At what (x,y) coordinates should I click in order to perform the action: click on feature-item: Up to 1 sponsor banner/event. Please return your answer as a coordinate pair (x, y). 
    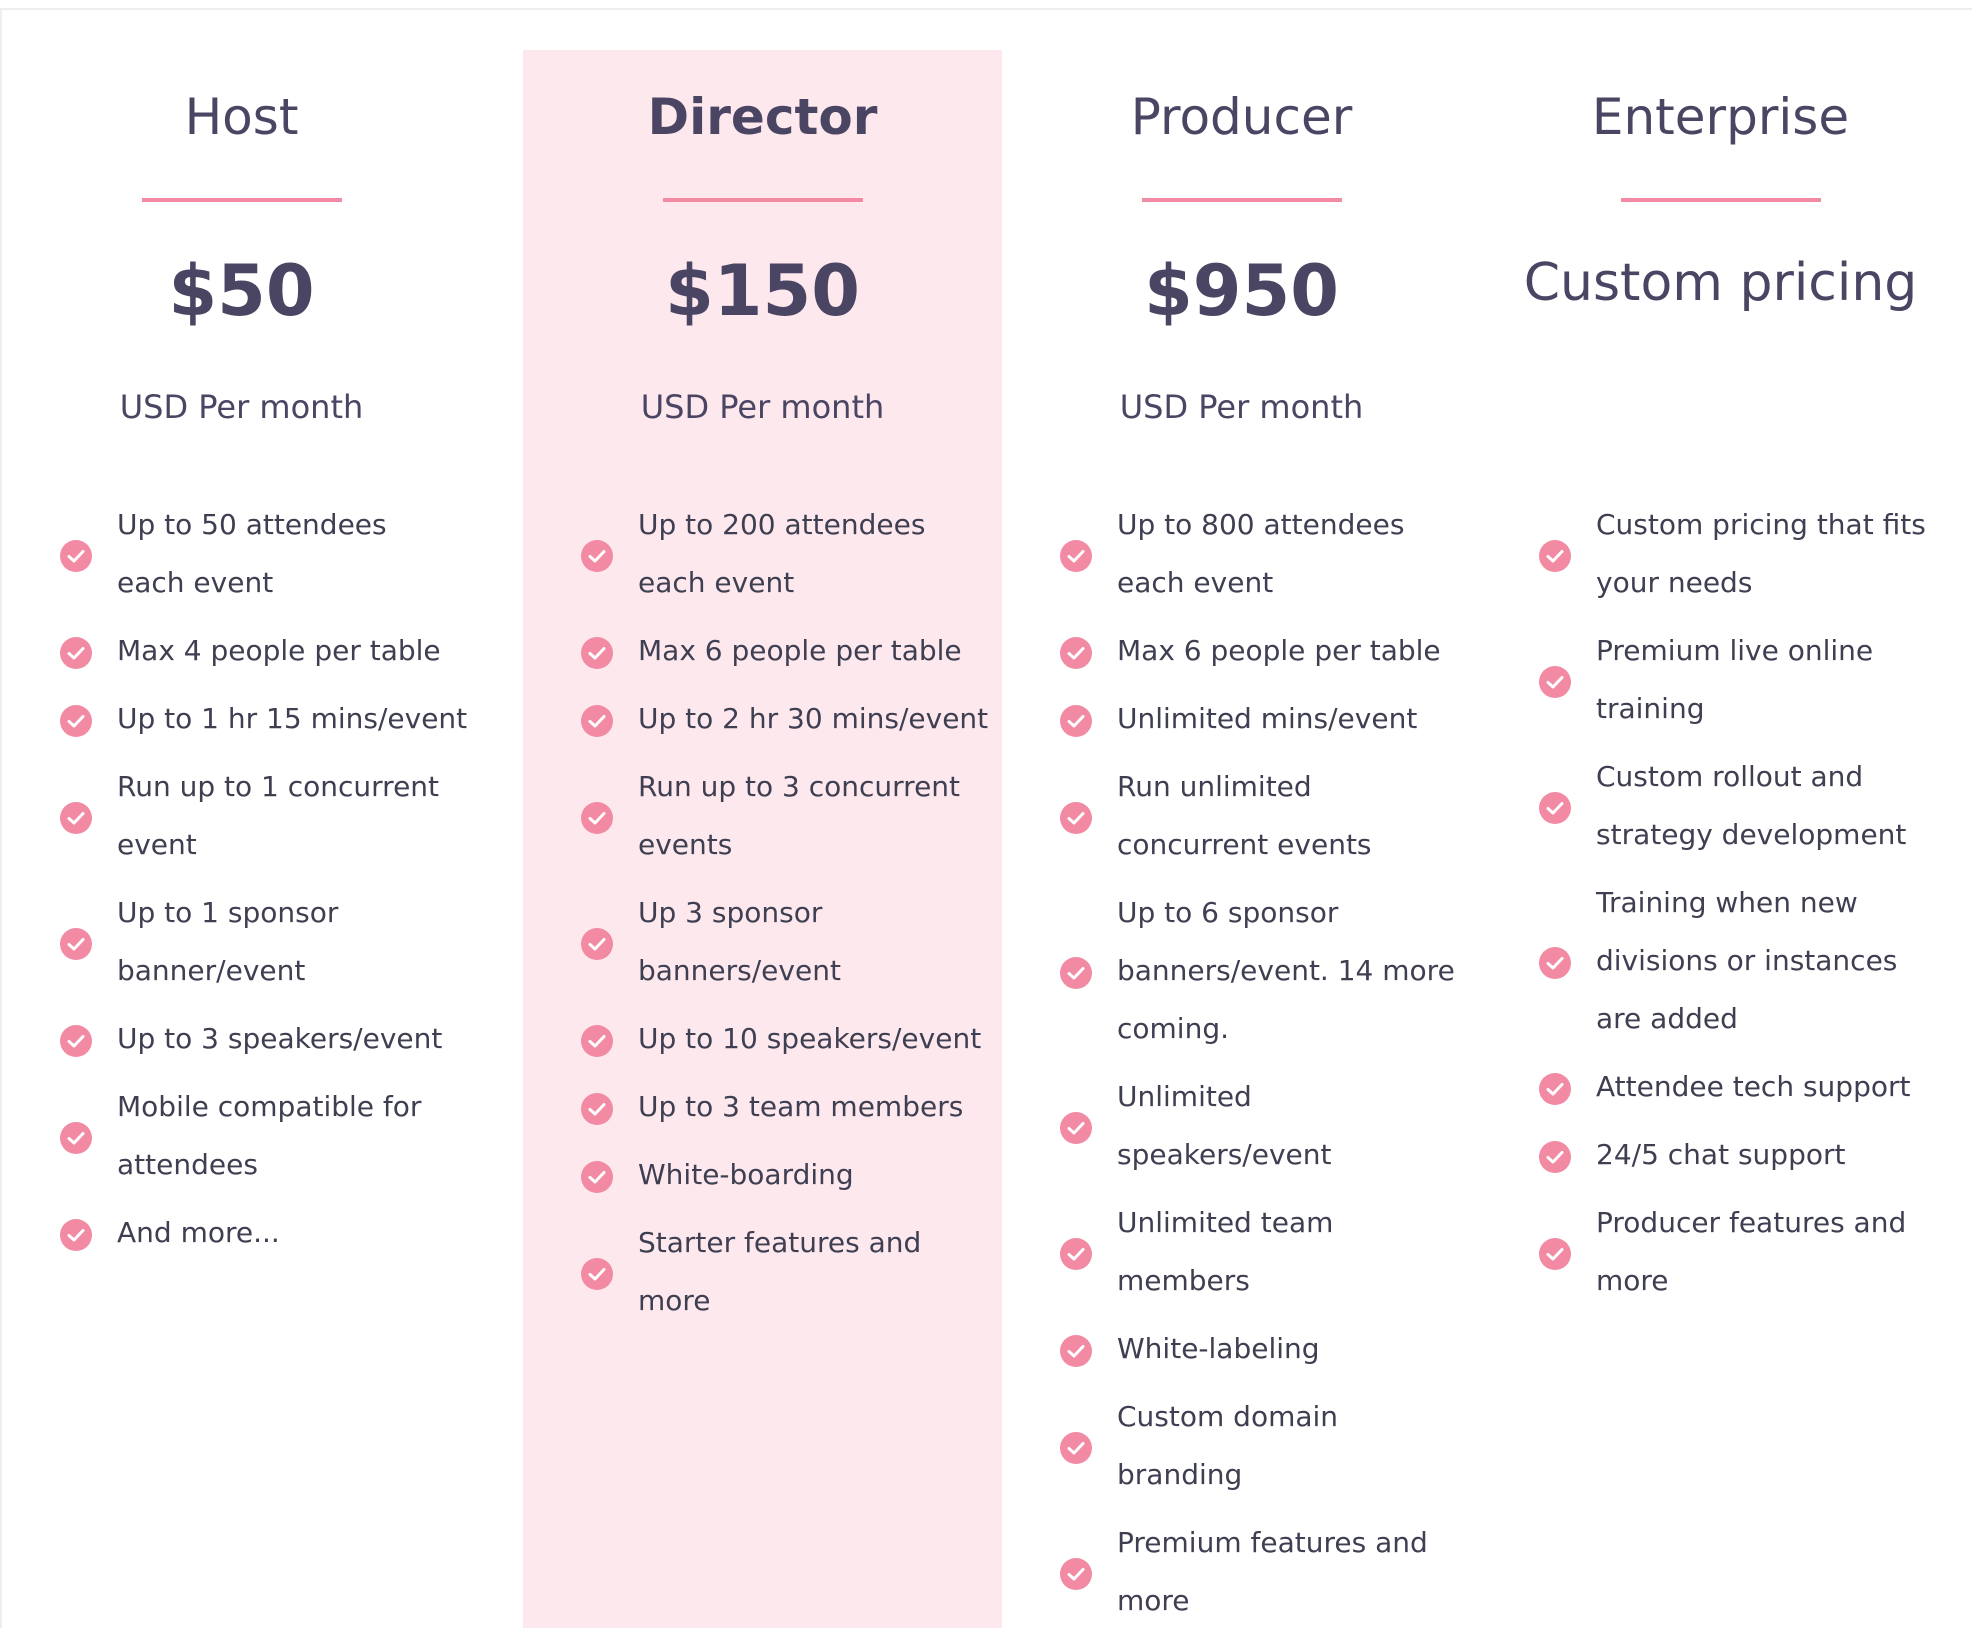
    Looking at the image, I should click on (264, 942).